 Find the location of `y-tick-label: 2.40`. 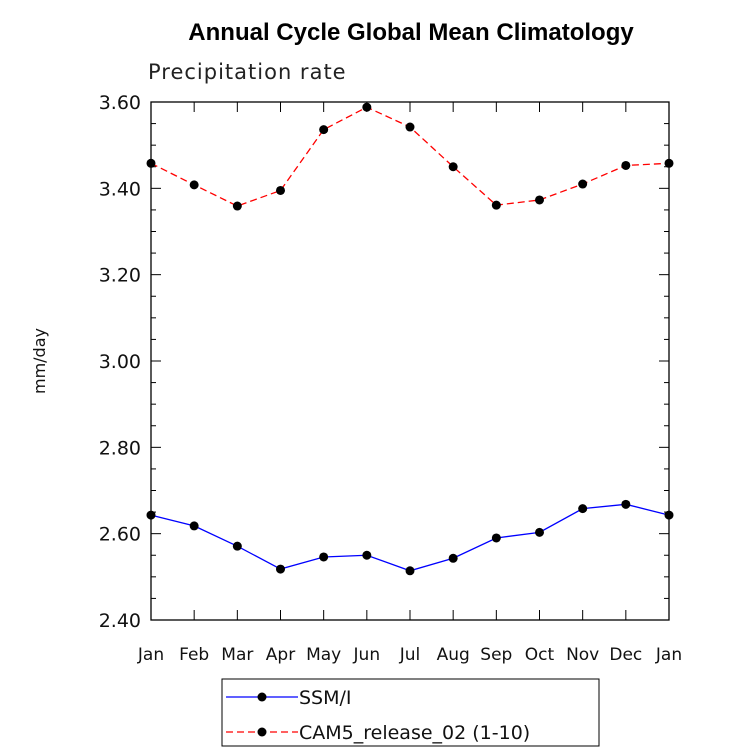

y-tick-label: 2.40 is located at coordinates (120, 621).